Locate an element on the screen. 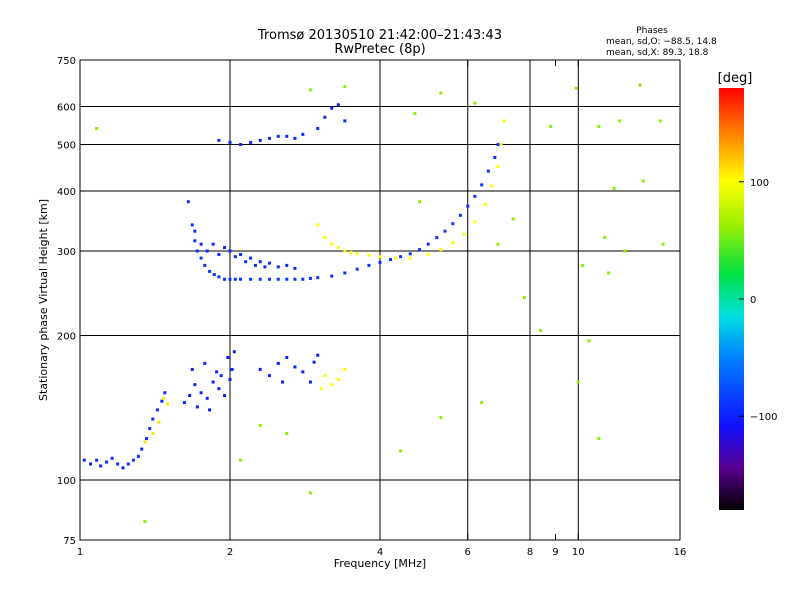 The width and height of the screenshot is (800, 600). y-tick-label: 100 is located at coordinates (66, 481).